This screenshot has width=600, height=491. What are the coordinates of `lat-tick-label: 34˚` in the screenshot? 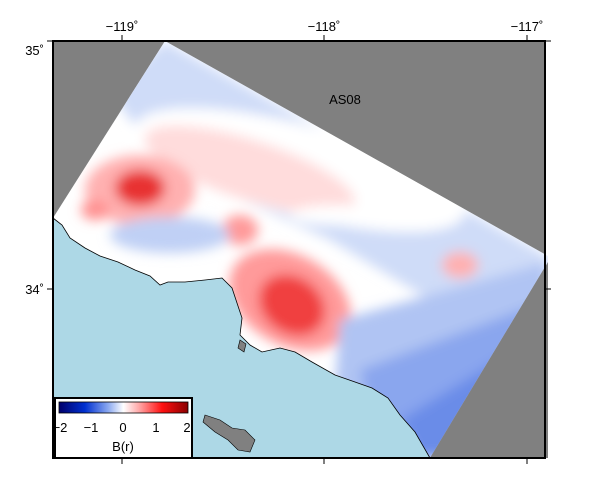 It's located at (34, 289).